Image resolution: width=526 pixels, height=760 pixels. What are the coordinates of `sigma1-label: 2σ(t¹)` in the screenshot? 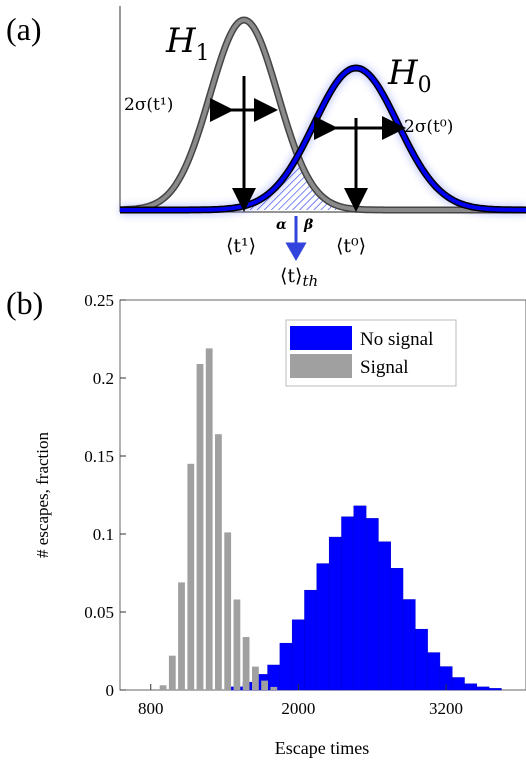 It's located at (148, 105).